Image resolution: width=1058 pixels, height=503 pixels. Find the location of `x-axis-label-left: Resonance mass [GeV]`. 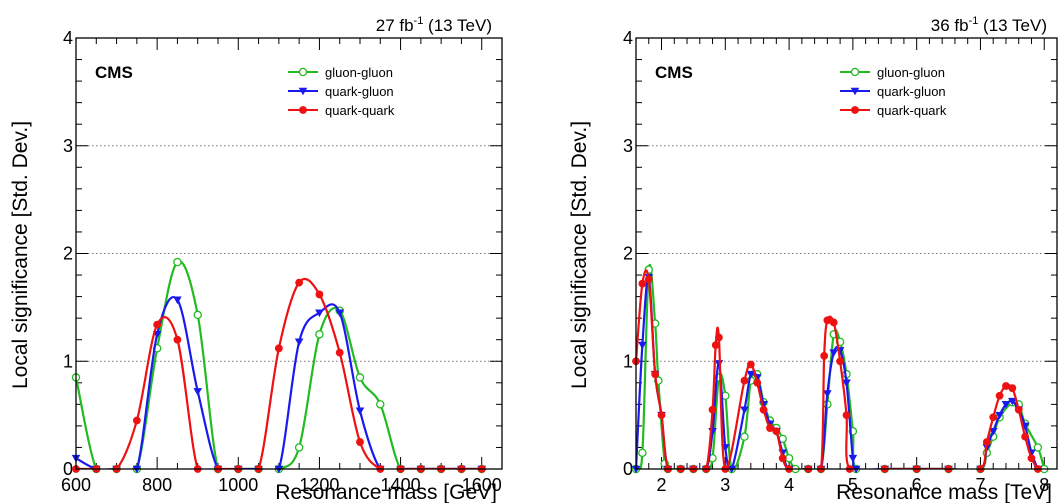

x-axis-label-left: Resonance mass [GeV] is located at coordinates (386, 492).